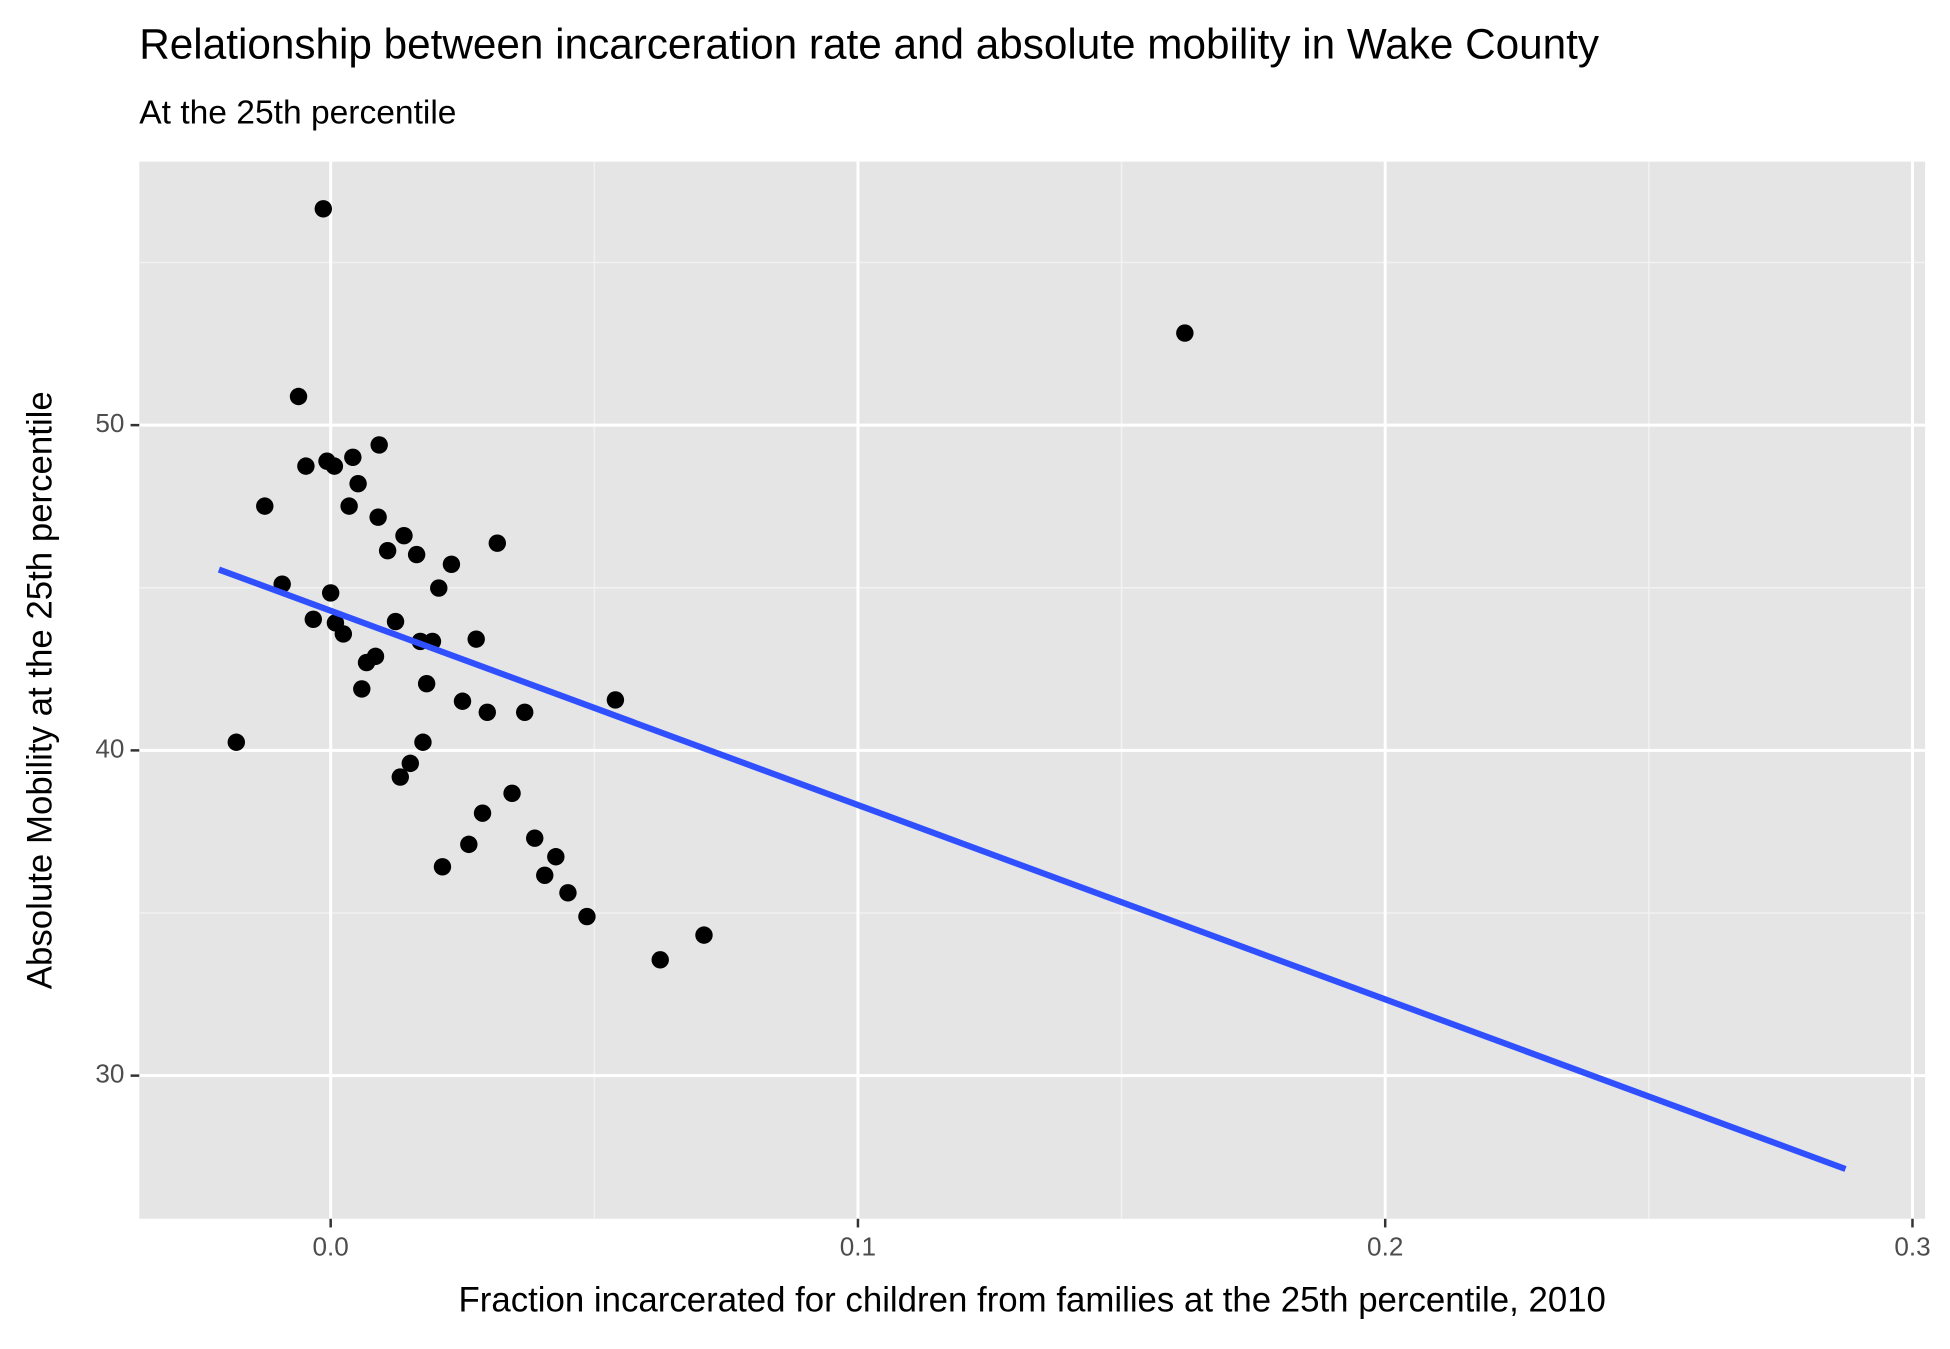 The height and width of the screenshot is (1349, 1950). What do you see at coordinates (109, 423) in the screenshot?
I see `y-tick-label: 50` at bounding box center [109, 423].